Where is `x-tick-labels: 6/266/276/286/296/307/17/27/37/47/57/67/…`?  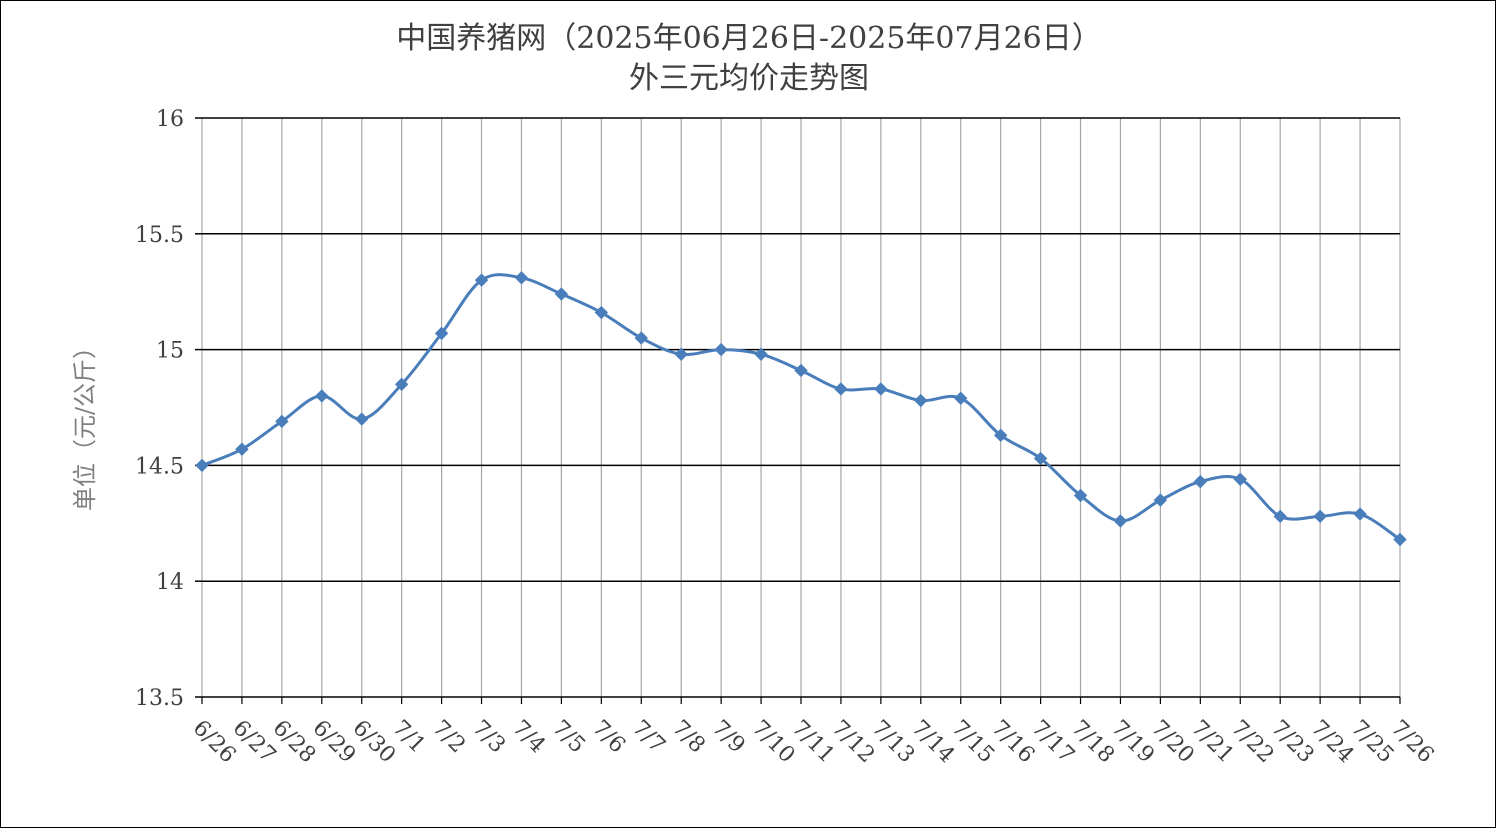 x-tick-labels: 6/266/276/286/296/307/17/27/37/47/57/67/… is located at coordinates (813, 733).